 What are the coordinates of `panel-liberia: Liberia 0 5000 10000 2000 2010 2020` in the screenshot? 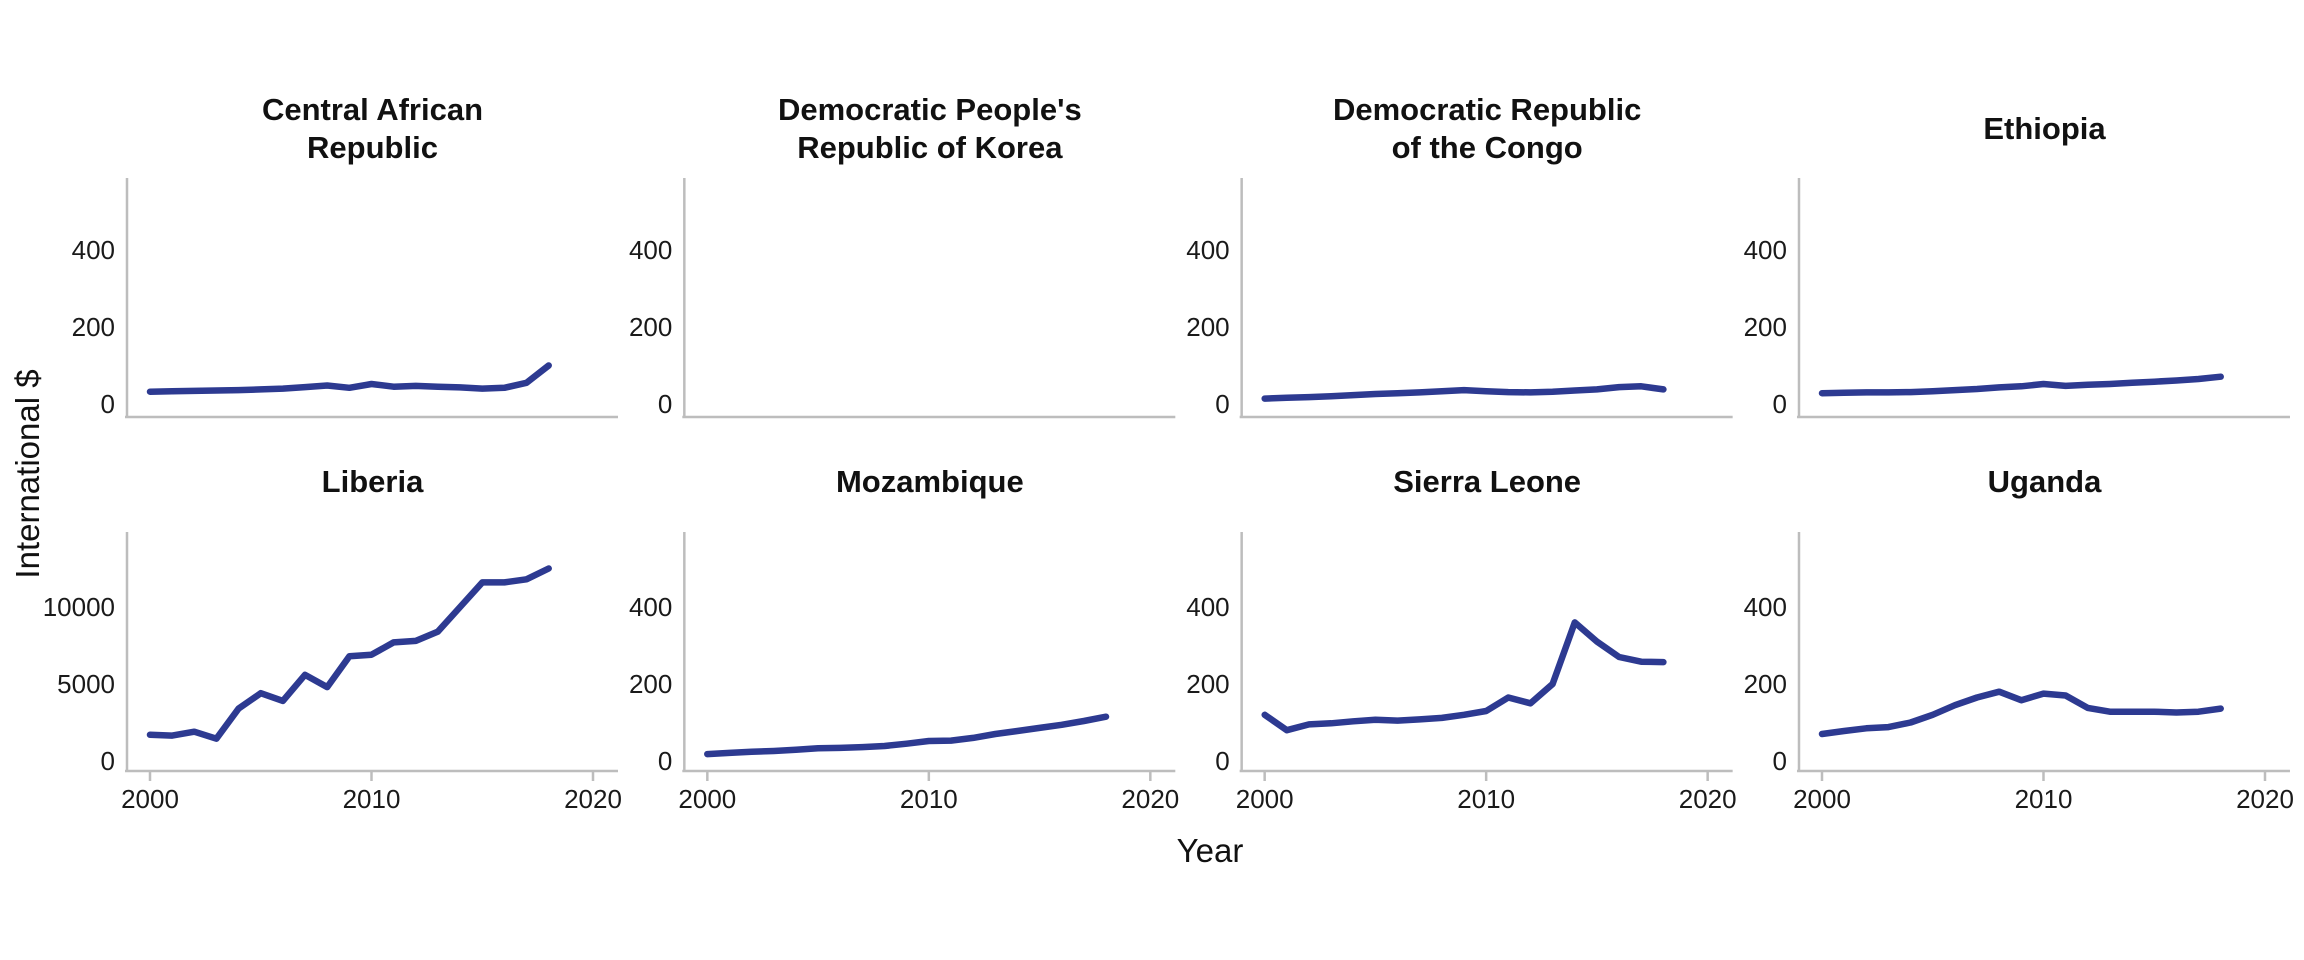 It's located at (332, 639).